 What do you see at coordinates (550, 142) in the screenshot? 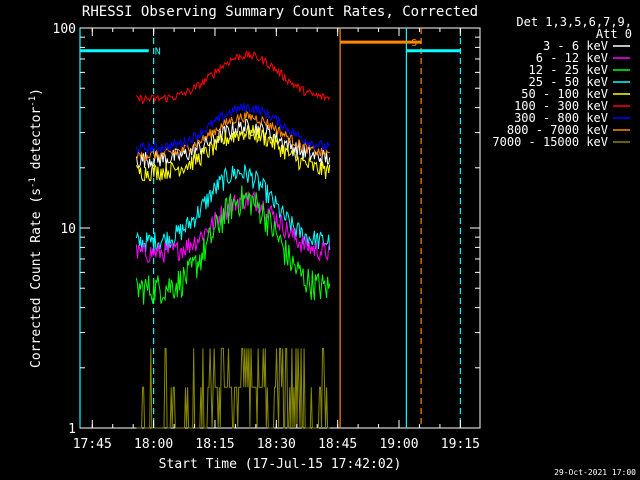
I see `legend-entry-label: 7000 - 15000 keV` at bounding box center [550, 142].